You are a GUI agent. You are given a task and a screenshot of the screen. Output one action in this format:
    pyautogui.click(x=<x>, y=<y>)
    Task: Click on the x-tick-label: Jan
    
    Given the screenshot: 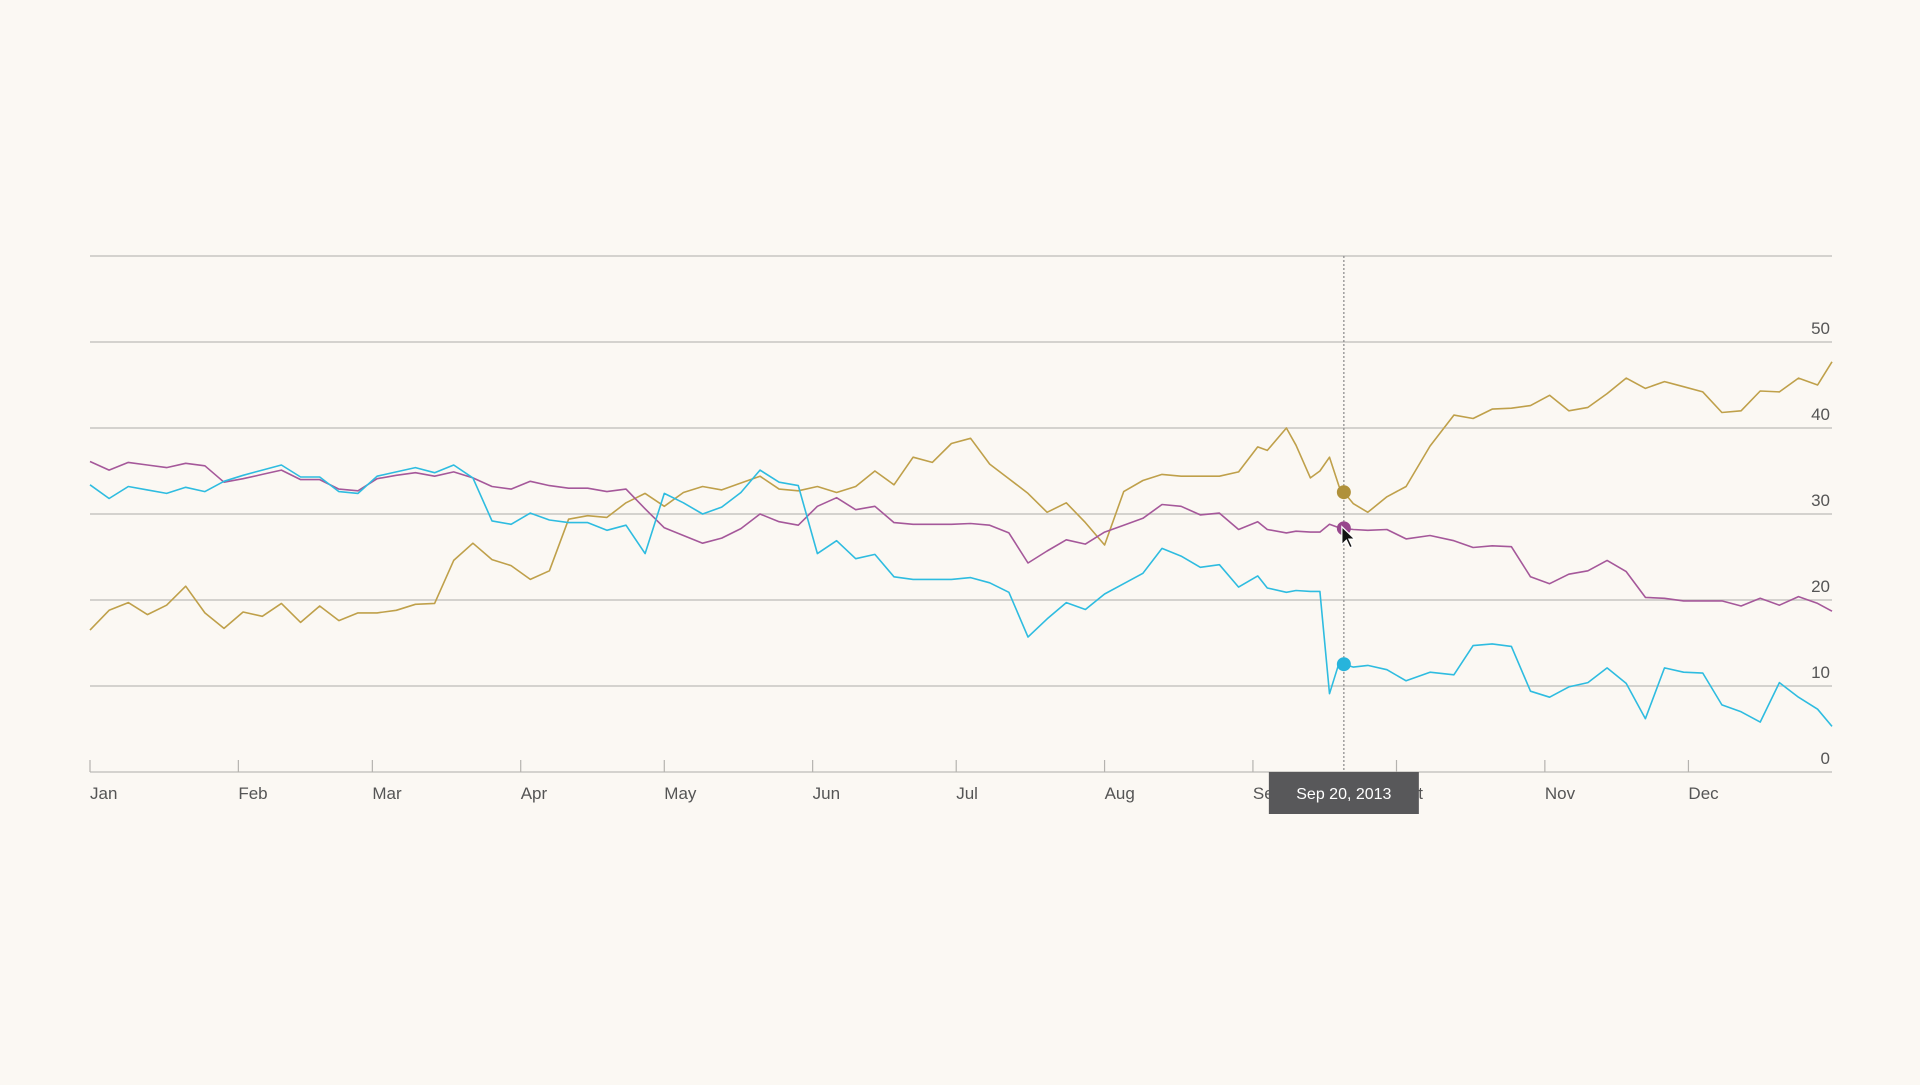 What is the action you would take?
    pyautogui.click(x=103, y=793)
    